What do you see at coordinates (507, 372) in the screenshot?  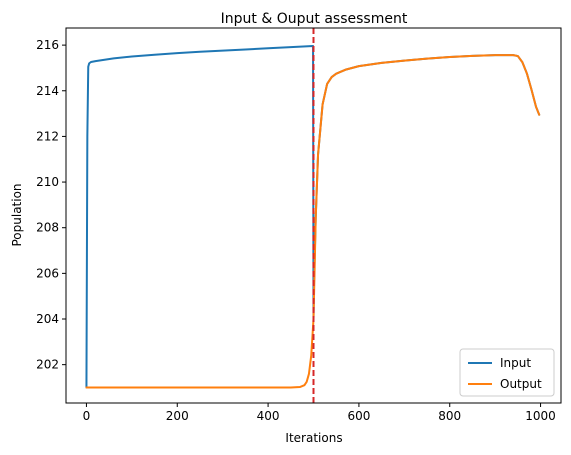 I see `legend: Input Output` at bounding box center [507, 372].